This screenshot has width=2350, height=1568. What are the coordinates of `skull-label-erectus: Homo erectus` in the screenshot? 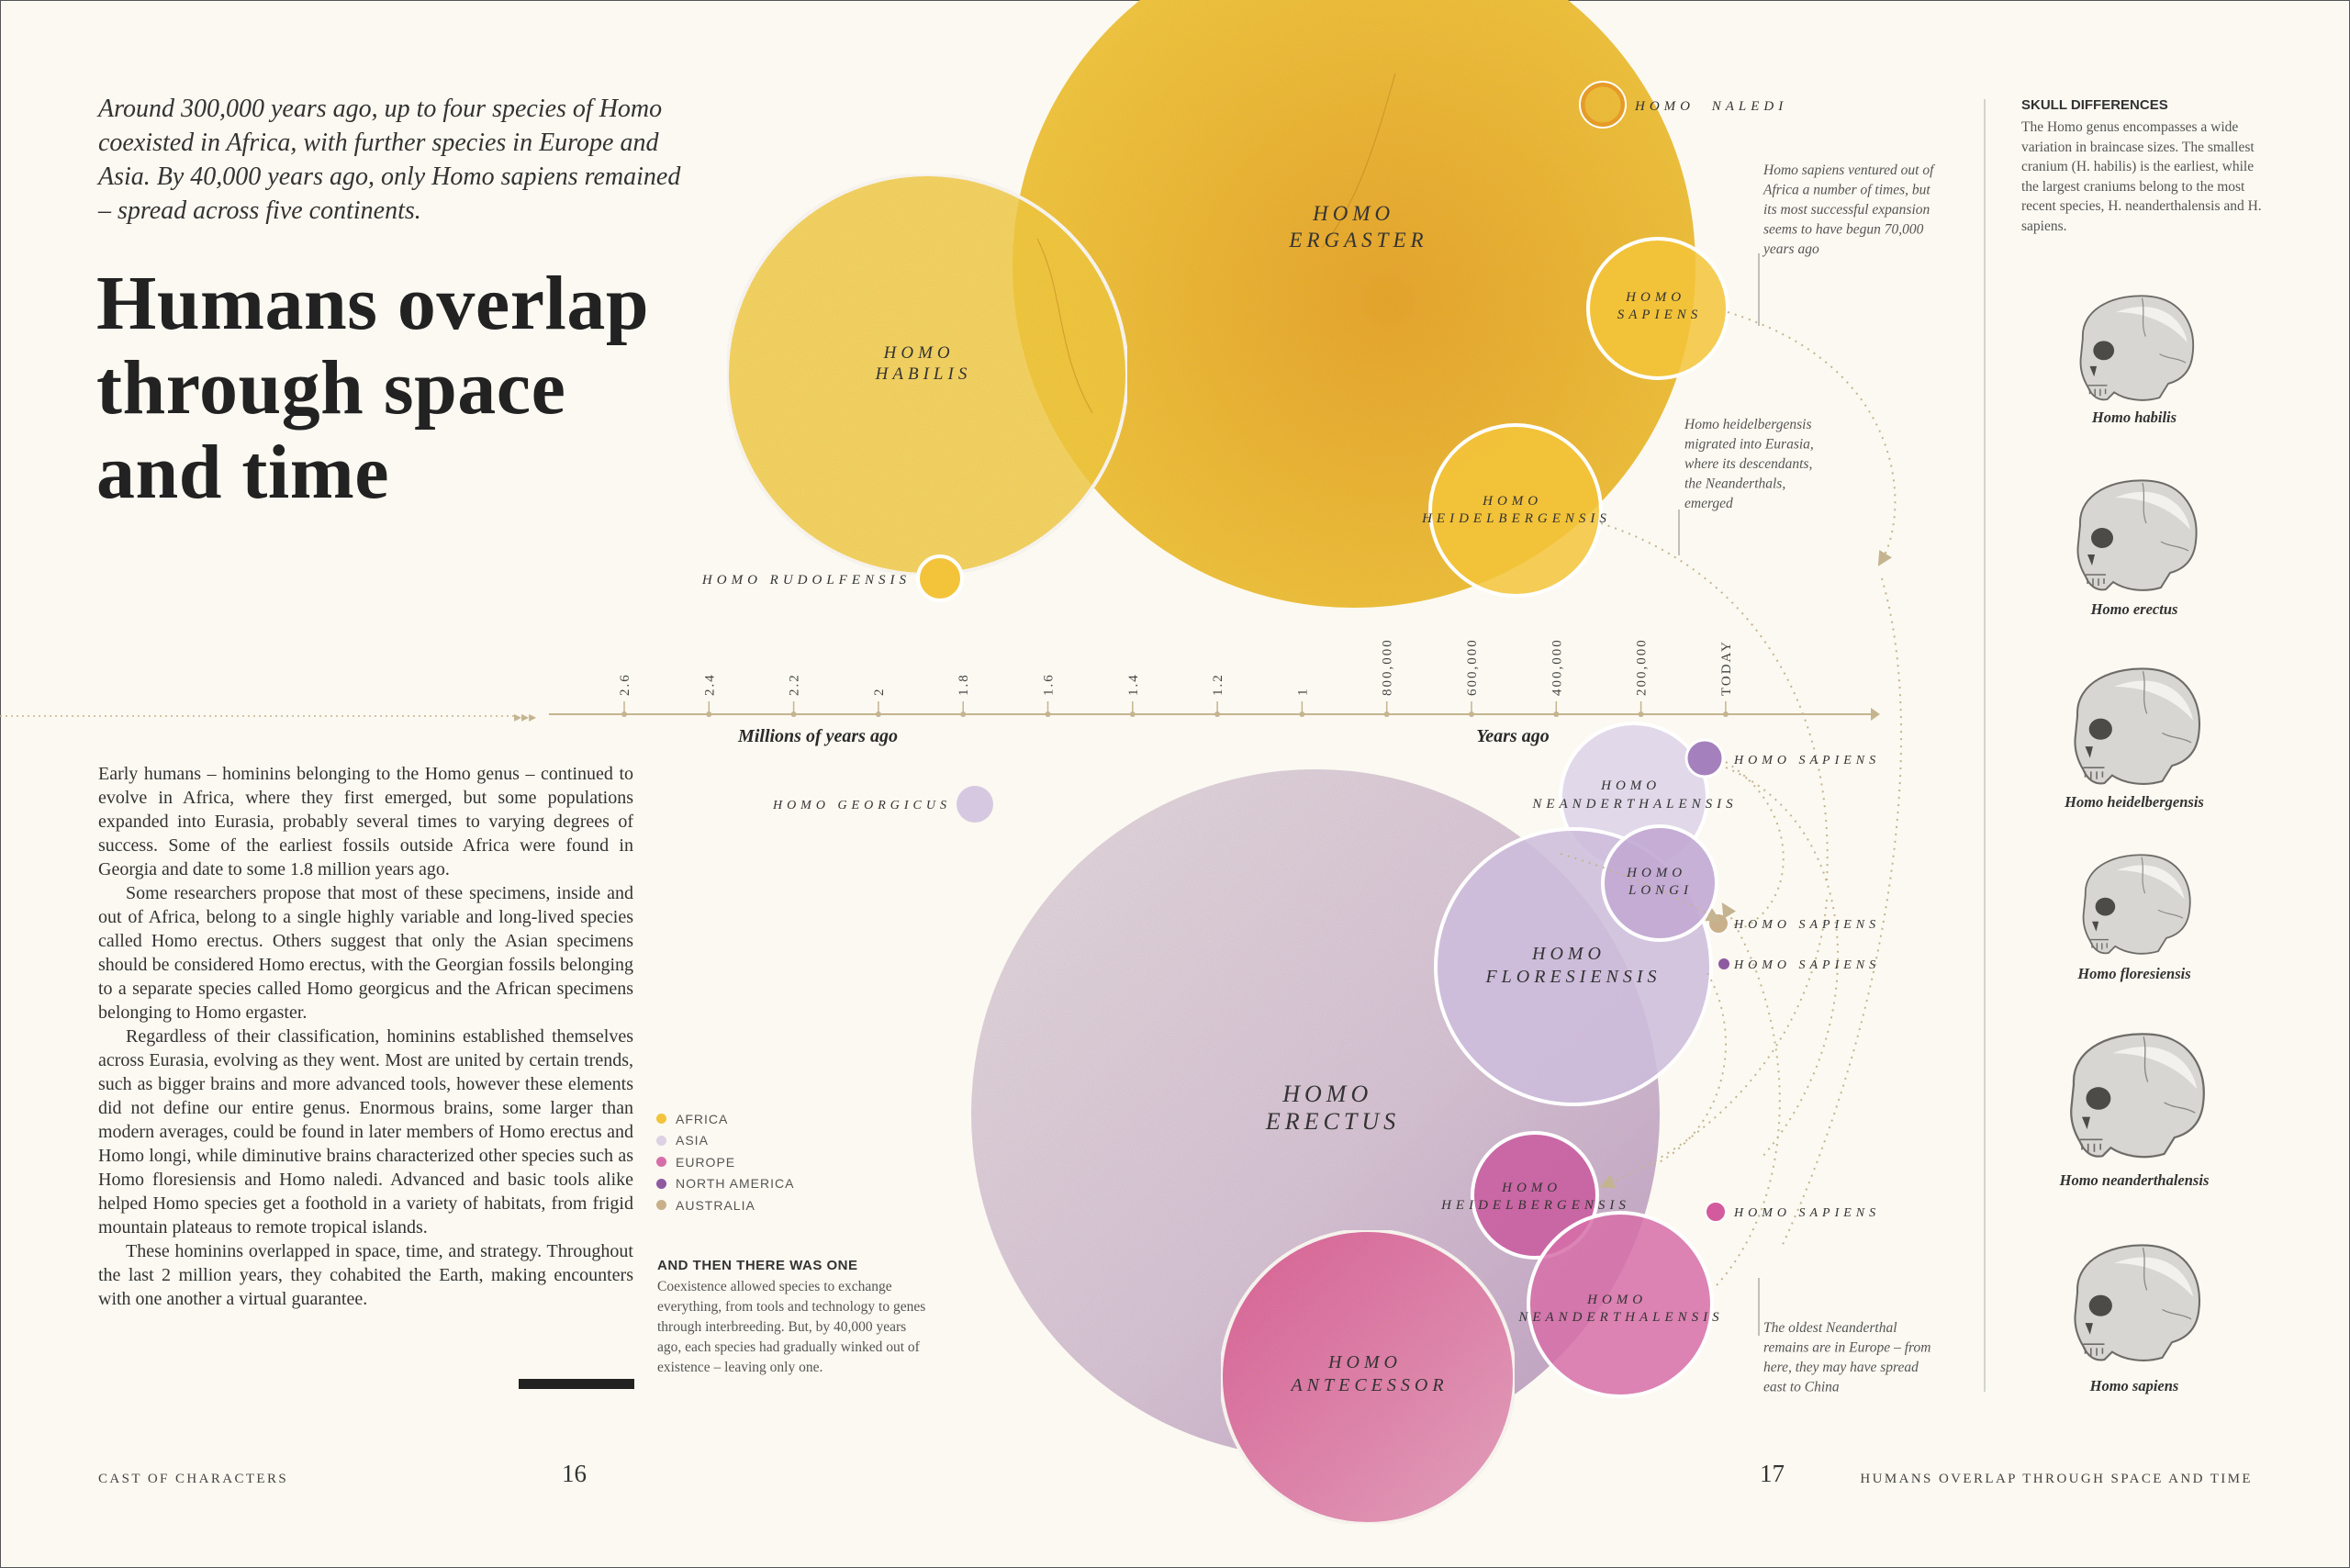 It's located at (2134, 609).